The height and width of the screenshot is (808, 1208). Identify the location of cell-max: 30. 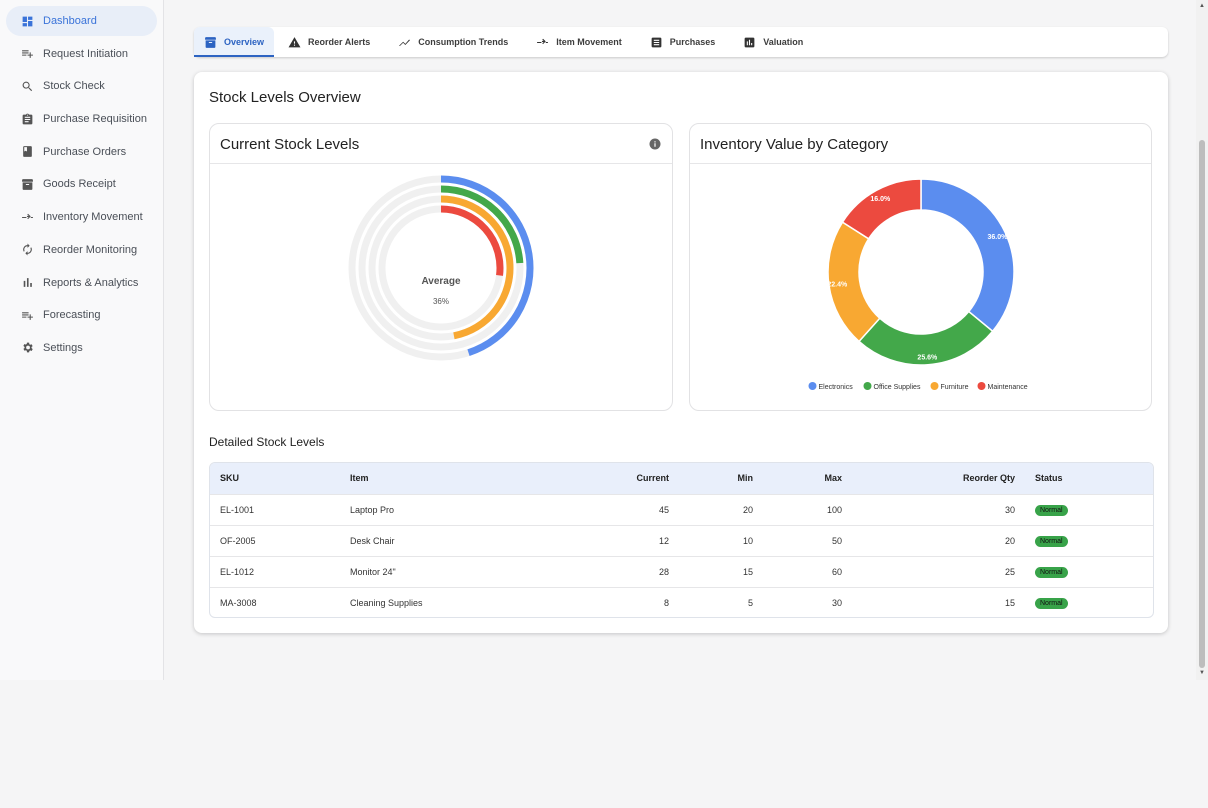
(807, 601).